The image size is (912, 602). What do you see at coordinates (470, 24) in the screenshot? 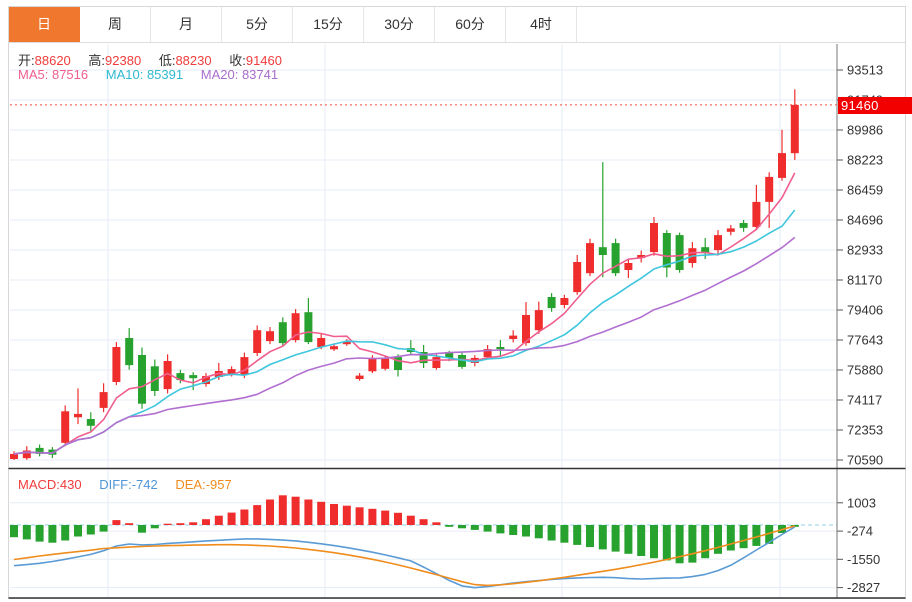
I see `tab-60min: 60分` at bounding box center [470, 24].